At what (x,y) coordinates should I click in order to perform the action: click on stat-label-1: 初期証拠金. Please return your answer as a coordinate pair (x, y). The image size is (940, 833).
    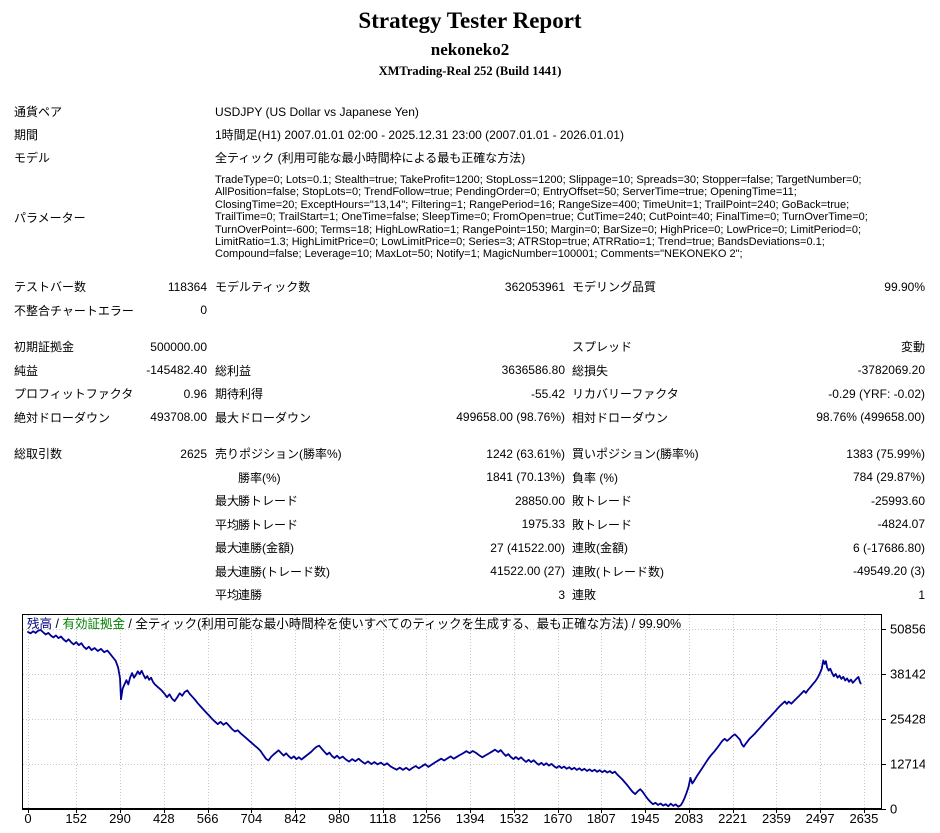
    Looking at the image, I should click on (44, 347).